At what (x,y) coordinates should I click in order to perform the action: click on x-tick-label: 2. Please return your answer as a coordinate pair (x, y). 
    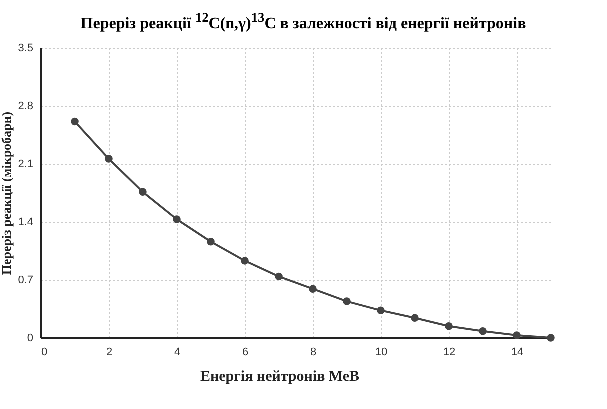
    Looking at the image, I should click on (109, 352).